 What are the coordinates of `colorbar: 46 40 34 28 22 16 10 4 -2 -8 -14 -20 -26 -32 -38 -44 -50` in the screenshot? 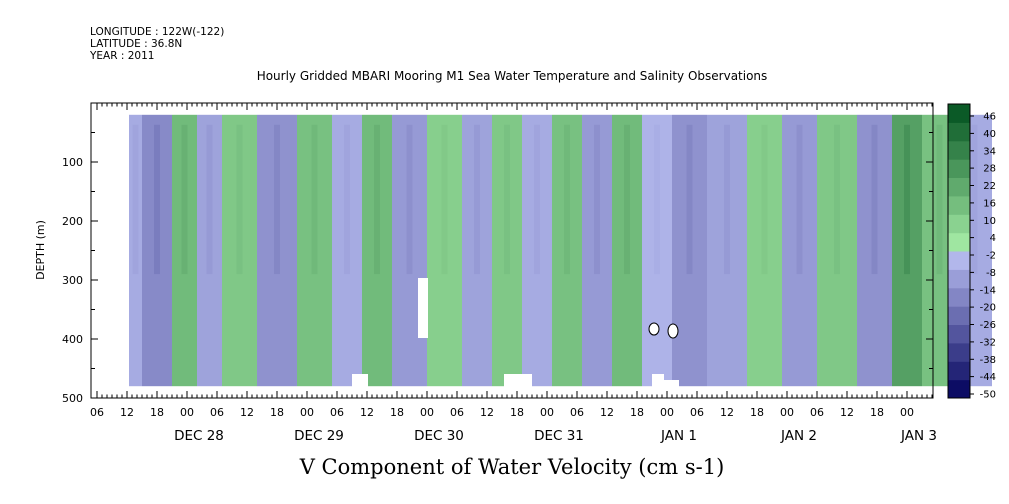 It's located at (971, 252).